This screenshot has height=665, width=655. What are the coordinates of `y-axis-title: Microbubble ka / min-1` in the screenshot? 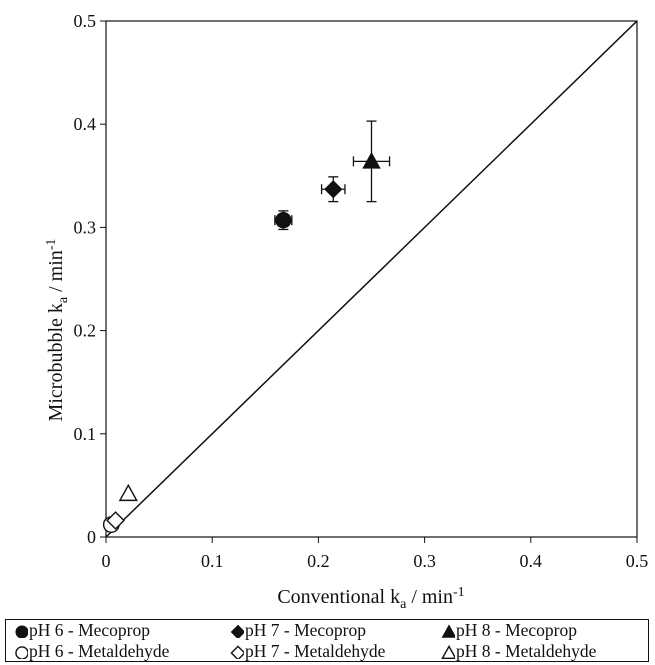 It's located at (57, 330).